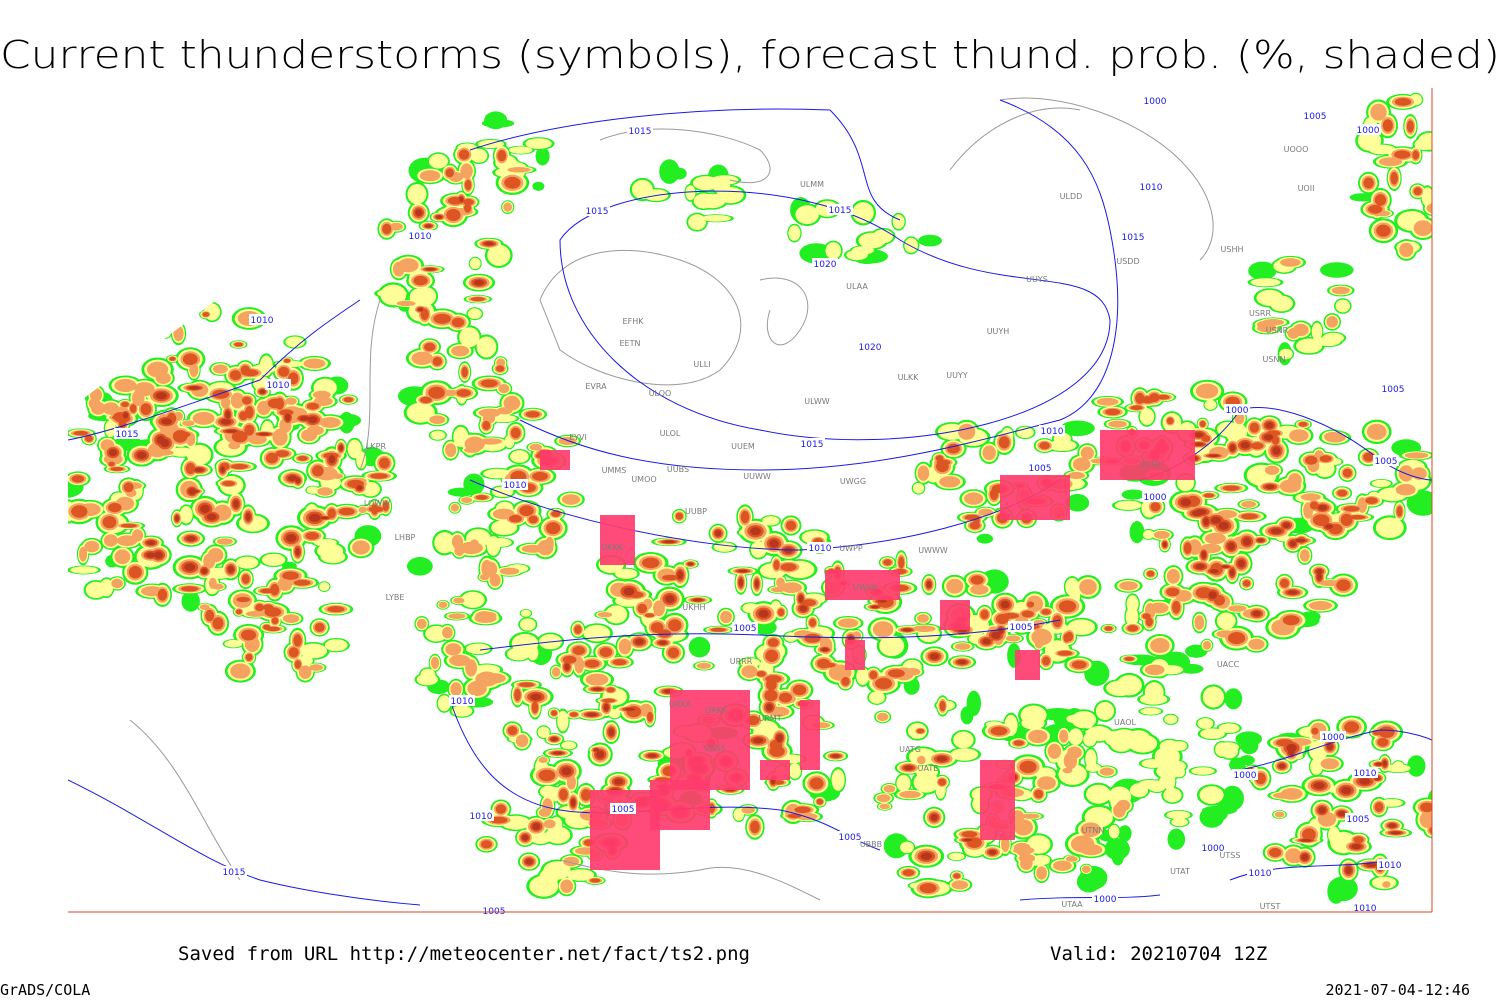  Describe the element at coordinates (955, 615) in the screenshot. I see `storm-symbols` at that location.